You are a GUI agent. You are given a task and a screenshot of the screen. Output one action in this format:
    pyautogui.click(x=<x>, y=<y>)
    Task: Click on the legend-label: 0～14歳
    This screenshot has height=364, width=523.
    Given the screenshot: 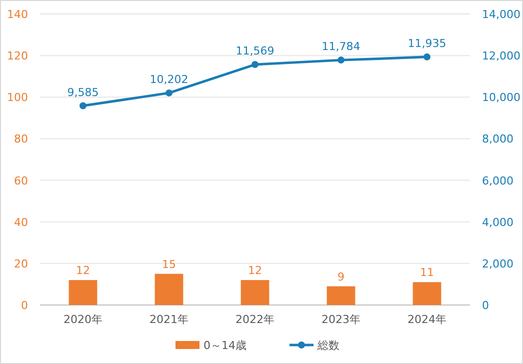 What is the action you would take?
    pyautogui.click(x=225, y=345)
    